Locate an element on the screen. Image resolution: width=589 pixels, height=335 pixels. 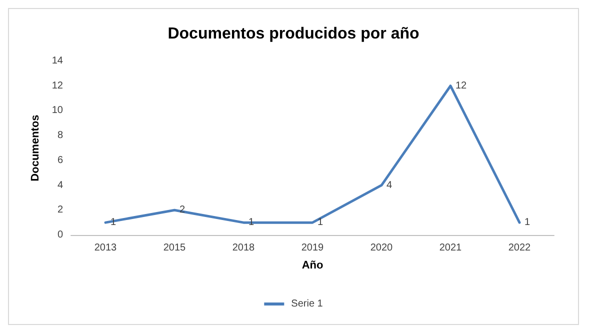
chart-title: Documentos producidos por año is located at coordinates (294, 34).